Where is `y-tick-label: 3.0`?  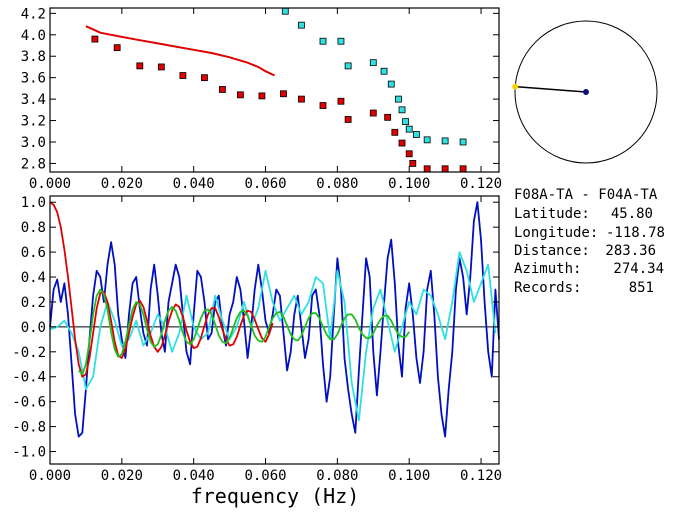
y-tick-label: 3.0 is located at coordinates (33, 143).